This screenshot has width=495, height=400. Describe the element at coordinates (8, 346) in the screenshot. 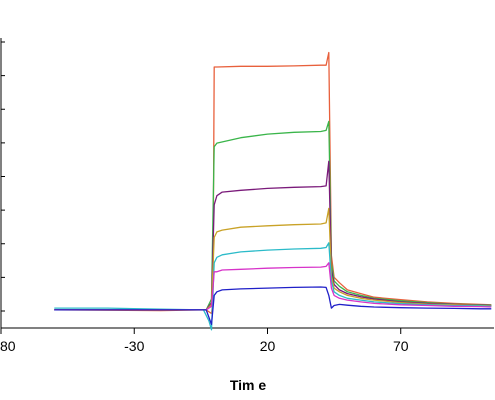

I see `x-tick-label: 80` at that location.